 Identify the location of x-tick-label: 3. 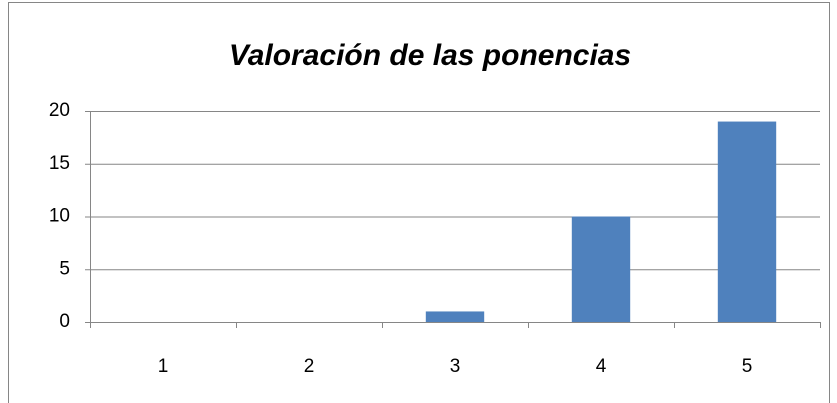
(455, 366).